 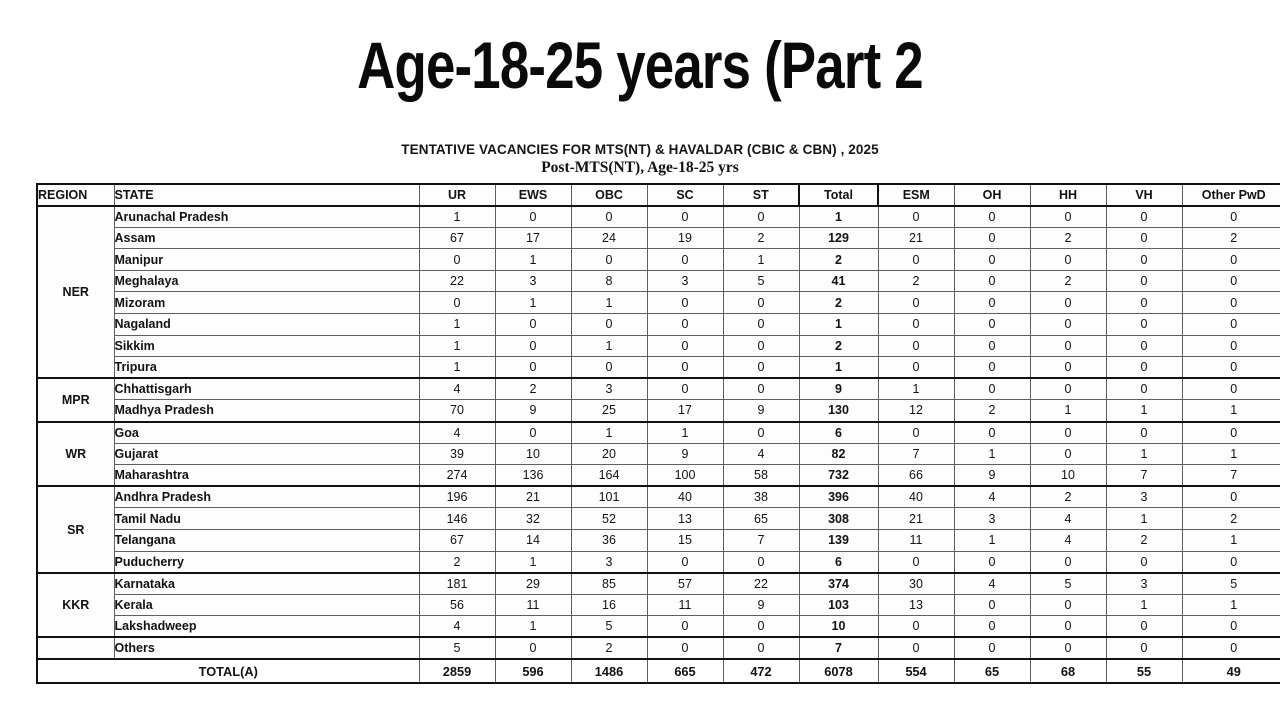 What do you see at coordinates (838, 497) in the screenshot?
I see `total-value-cell: 396` at bounding box center [838, 497].